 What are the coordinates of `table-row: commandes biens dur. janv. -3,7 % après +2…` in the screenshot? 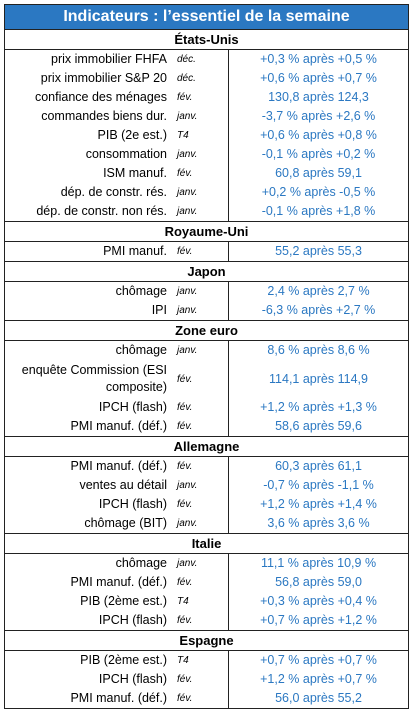 It's located at (206, 116).